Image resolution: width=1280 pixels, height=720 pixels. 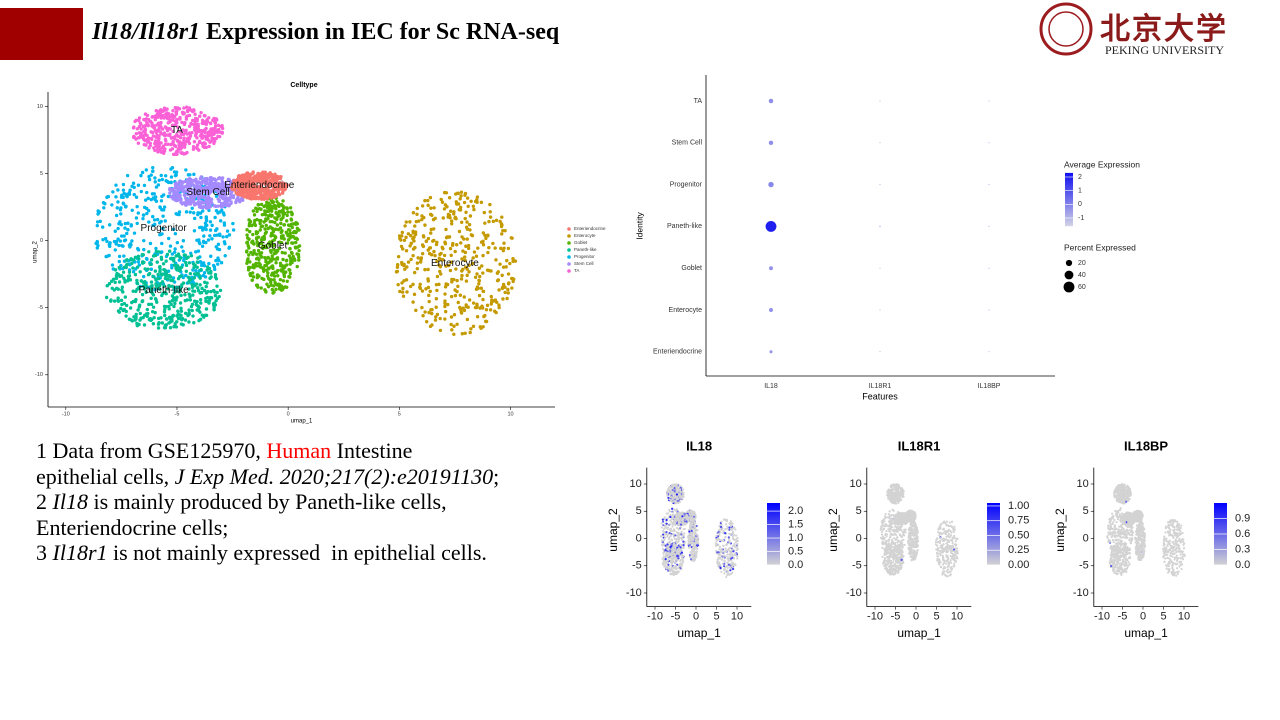 What do you see at coordinates (698, 101) in the screenshot?
I see `y-tick-label: TA` at bounding box center [698, 101].